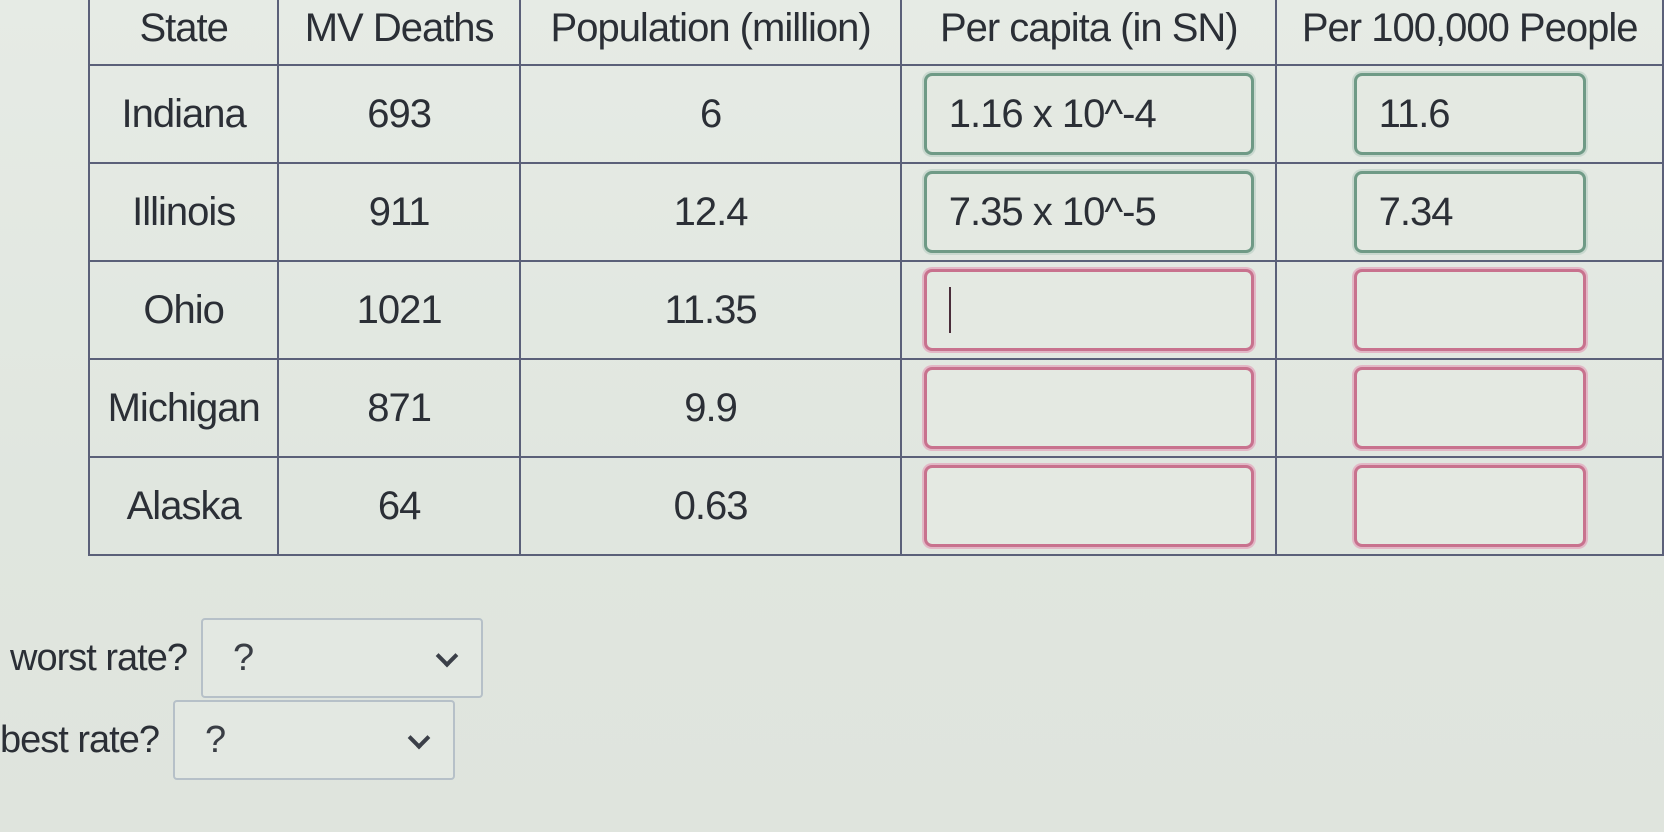 This screenshot has height=832, width=1664. Describe the element at coordinates (399, 114) in the screenshot. I see `deaths-cell: 693` at that location.